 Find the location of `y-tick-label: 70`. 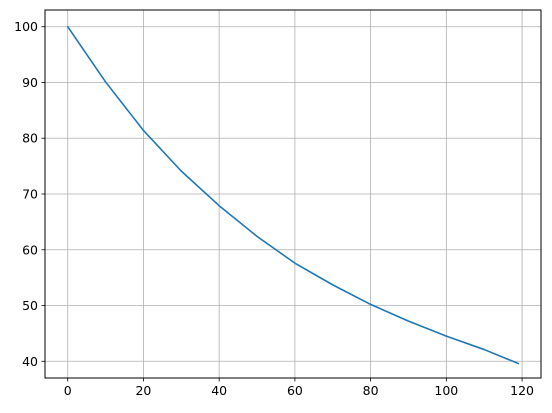

y-tick-label: 70 is located at coordinates (30, 194).